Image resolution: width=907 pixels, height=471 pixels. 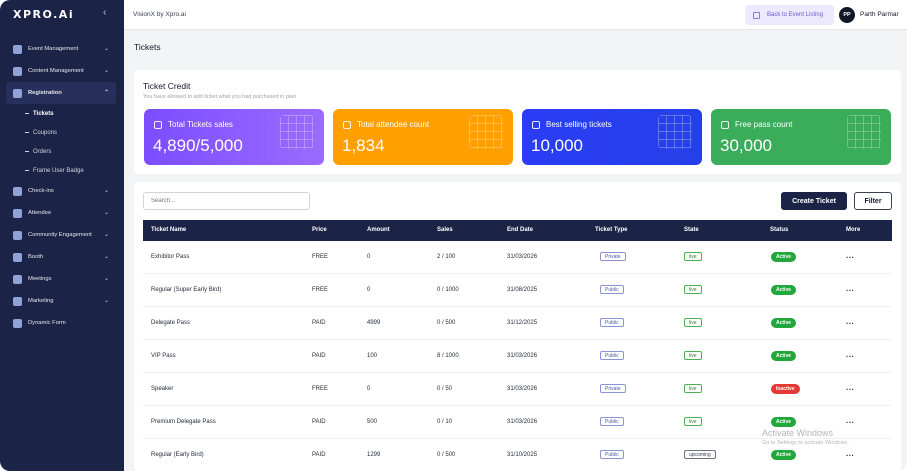 I want to click on sidebar-item-meetings: Meetings ⌄, so click(x=62, y=279).